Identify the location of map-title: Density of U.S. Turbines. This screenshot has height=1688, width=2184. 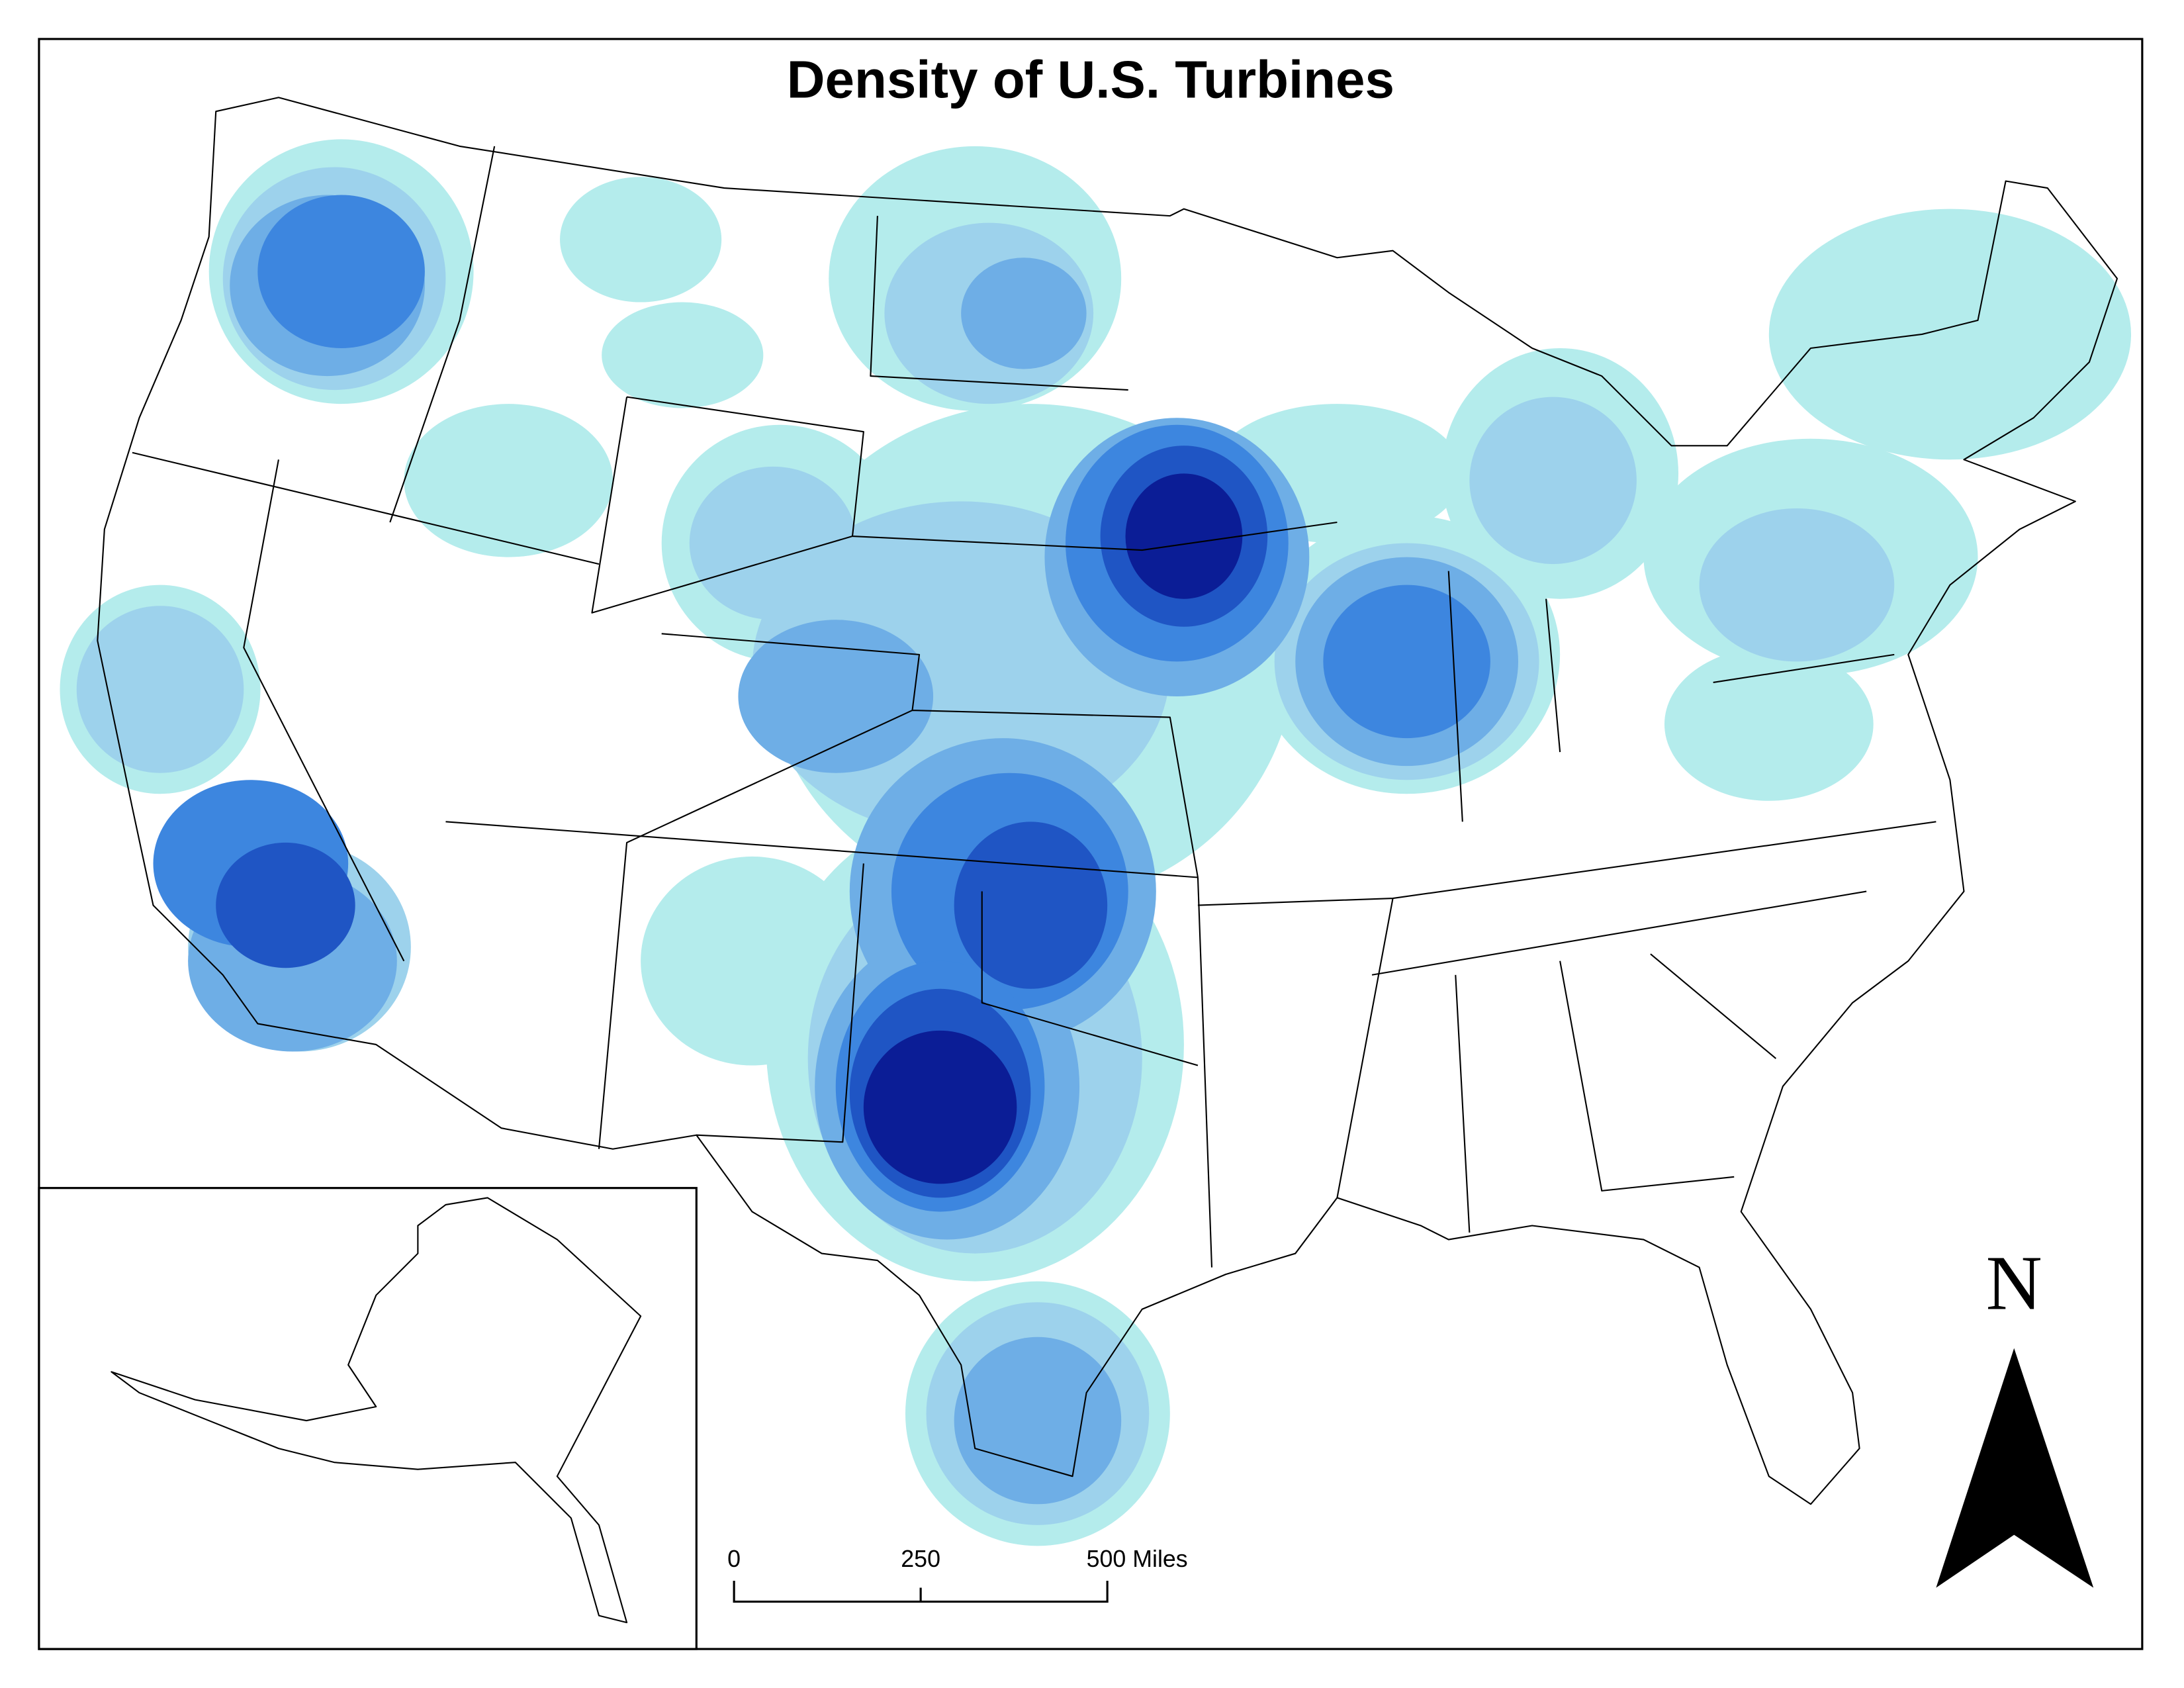
(1090, 79).